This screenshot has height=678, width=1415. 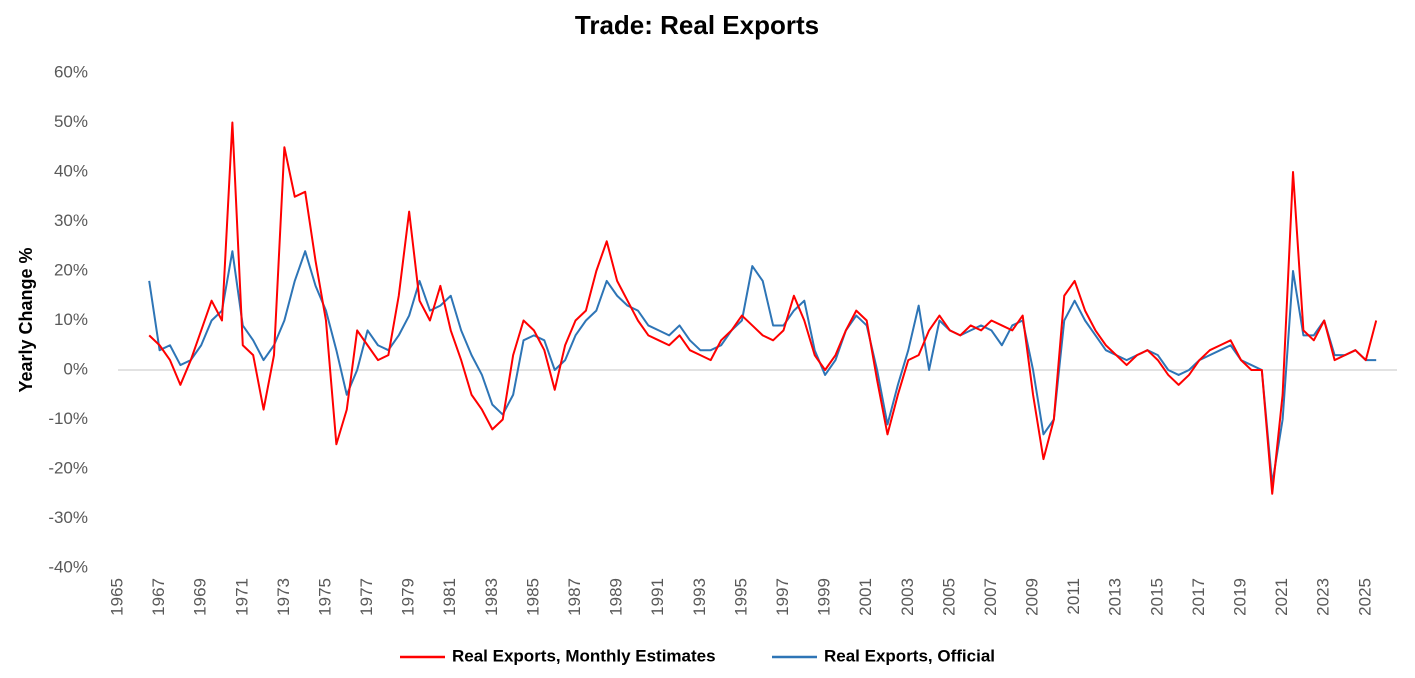 I want to click on x-tick-label: 2015, so click(x=1156, y=597).